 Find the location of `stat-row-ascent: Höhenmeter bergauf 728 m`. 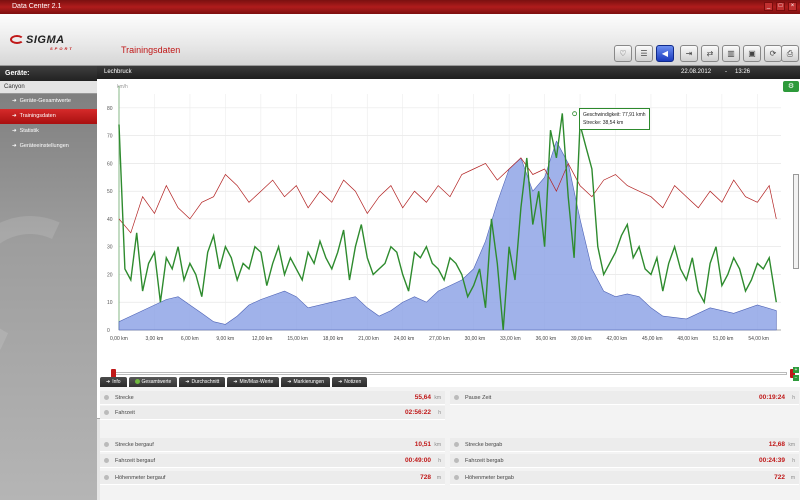

stat-row-ascent: Höhenmeter bergauf 728 m is located at coordinates (272, 478).